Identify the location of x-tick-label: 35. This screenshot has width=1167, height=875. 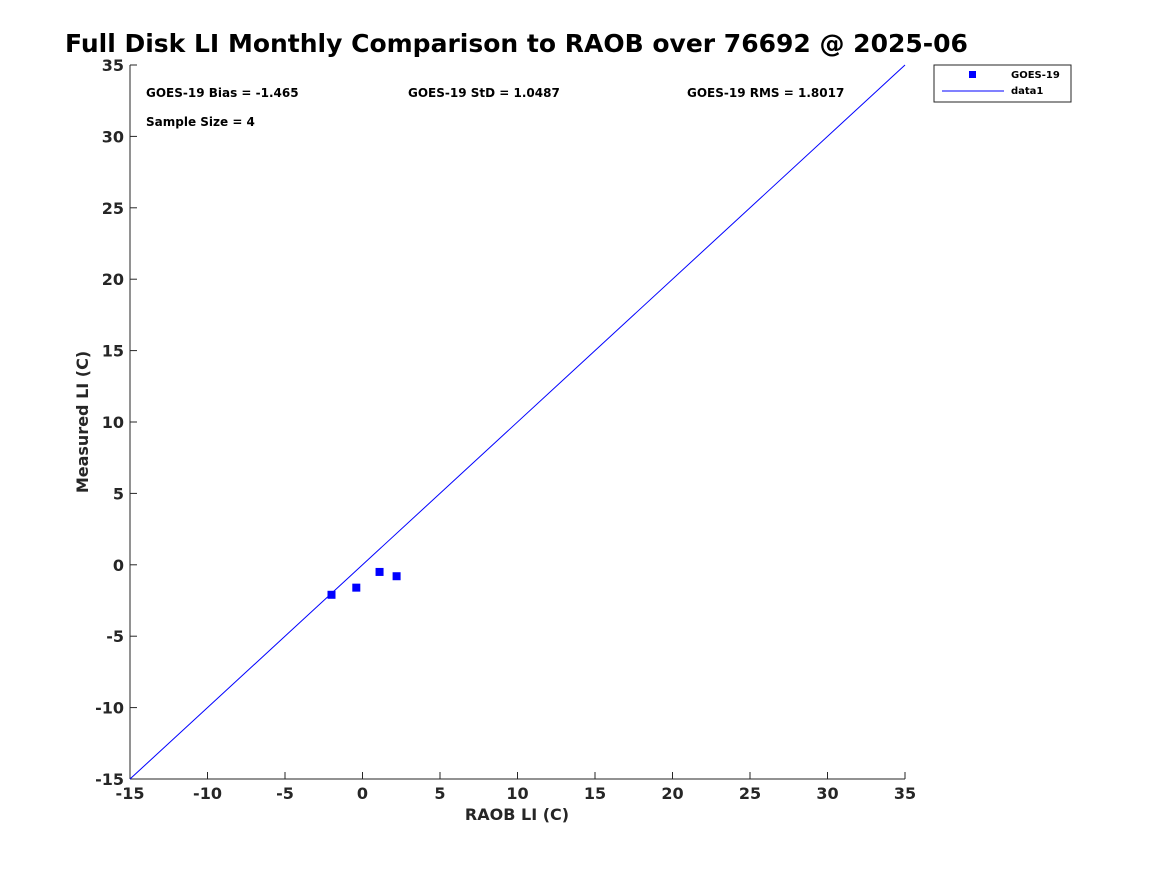
(905, 793).